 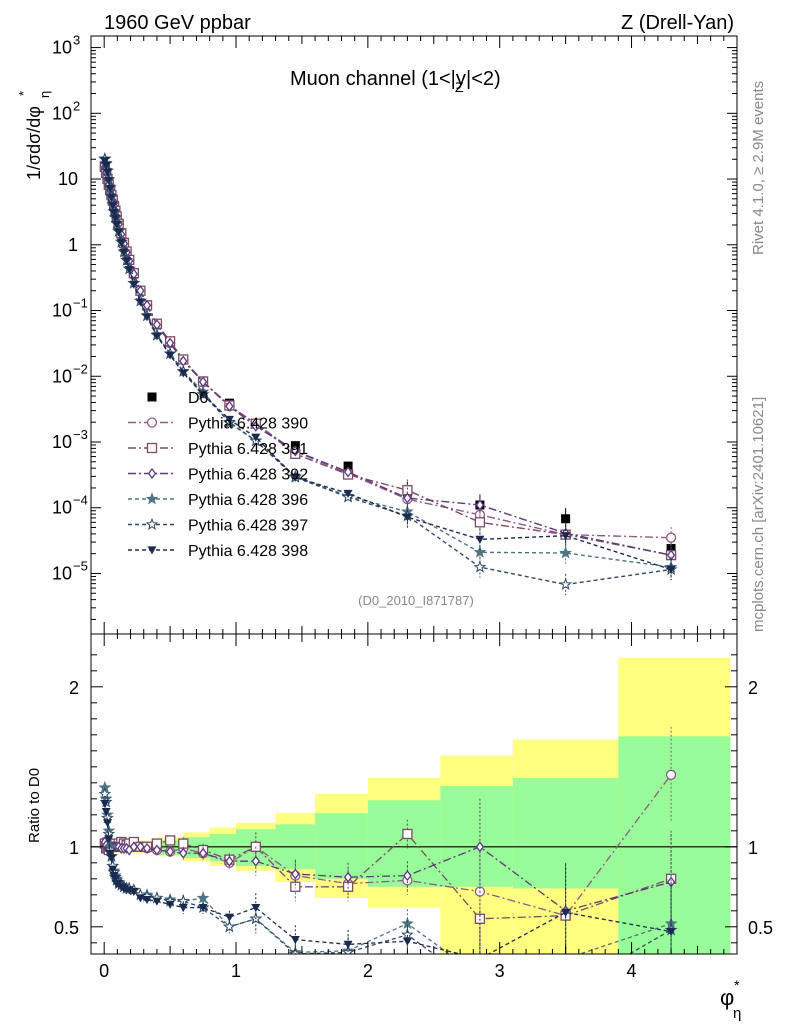 I want to click on upper-point-p390, so click(x=671, y=537).